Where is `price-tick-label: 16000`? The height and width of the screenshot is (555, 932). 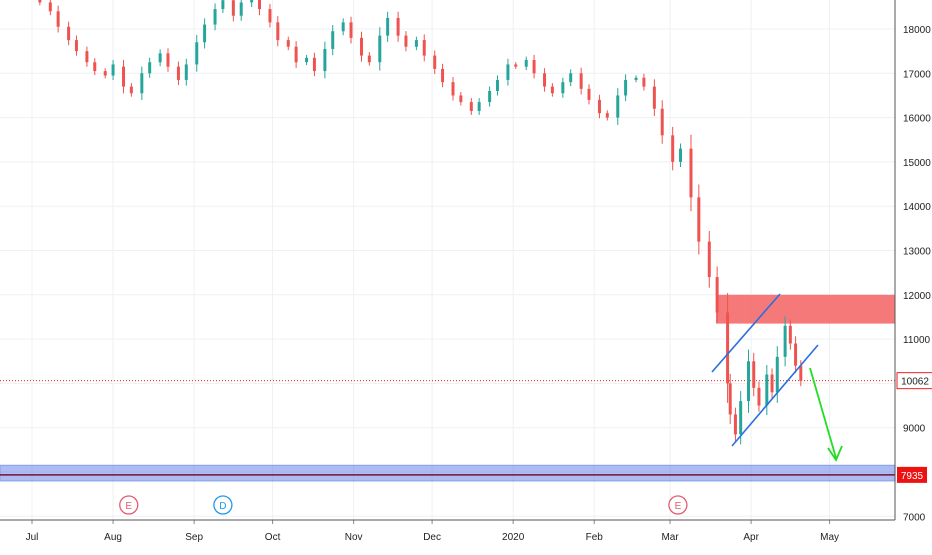 price-tick-label: 16000 is located at coordinates (917, 119).